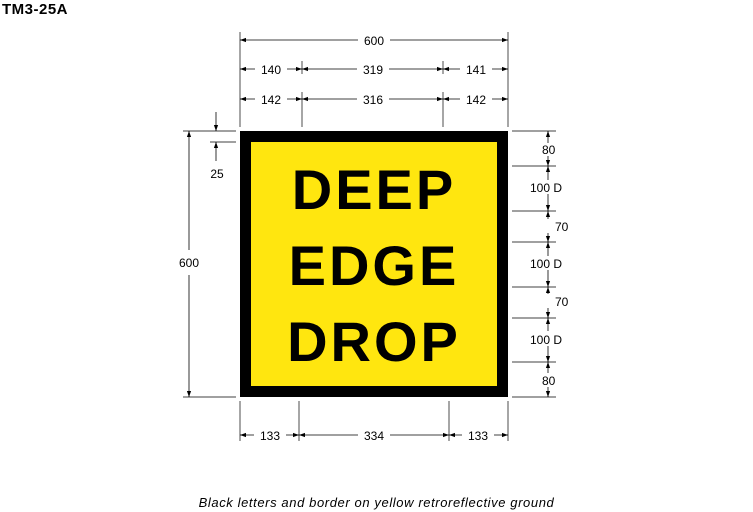 The width and height of the screenshot is (753, 512). What do you see at coordinates (546, 340) in the screenshot?
I see `dim-right-6: 100 D` at bounding box center [546, 340].